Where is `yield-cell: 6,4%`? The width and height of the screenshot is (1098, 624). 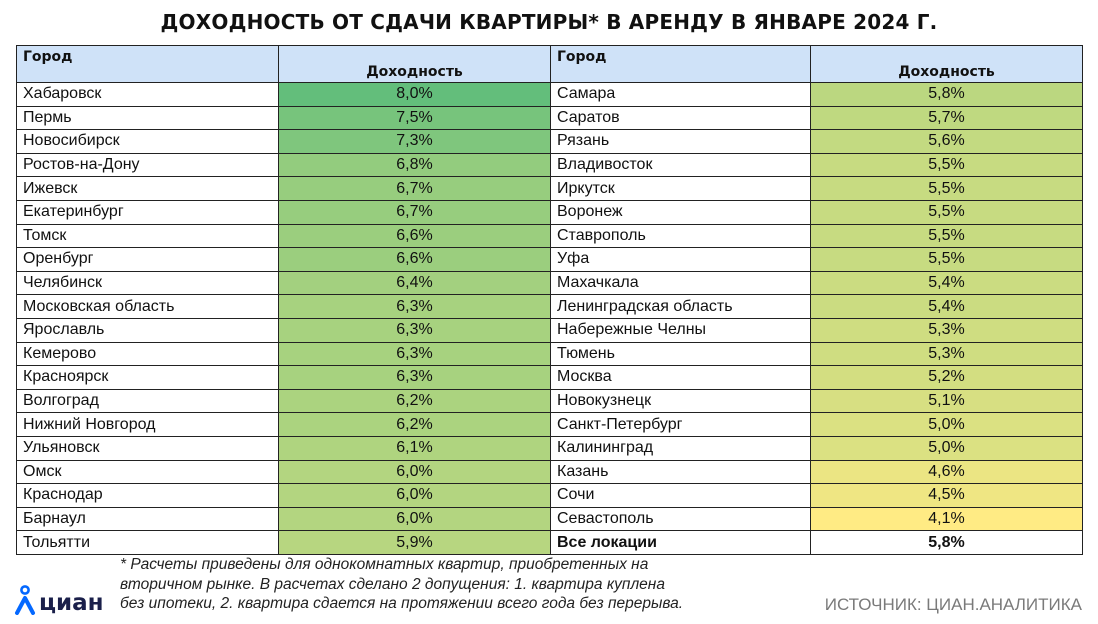 yield-cell: 6,4% is located at coordinates (414, 283).